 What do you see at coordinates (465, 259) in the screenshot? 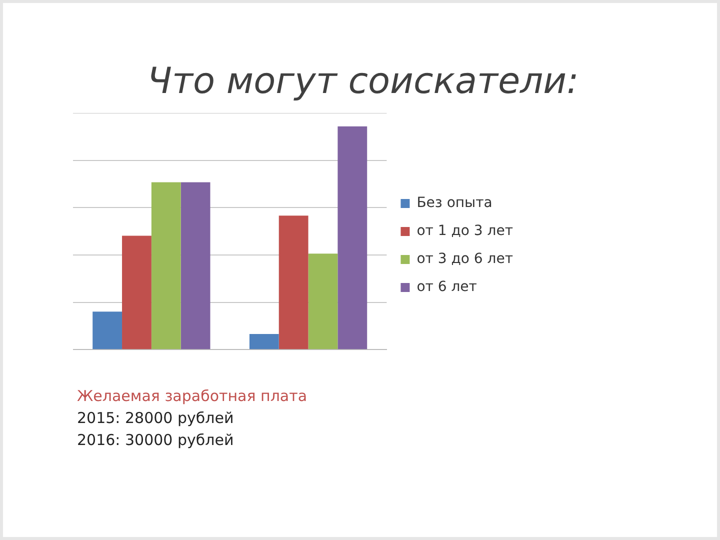
I see `legend-label: от 3 до 6 лет` at bounding box center [465, 259].